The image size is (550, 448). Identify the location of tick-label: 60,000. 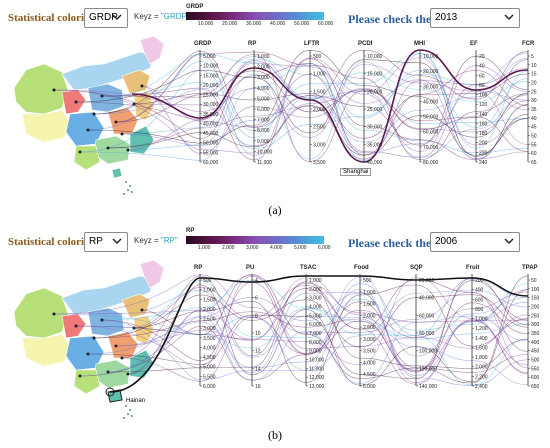
(431, 133).